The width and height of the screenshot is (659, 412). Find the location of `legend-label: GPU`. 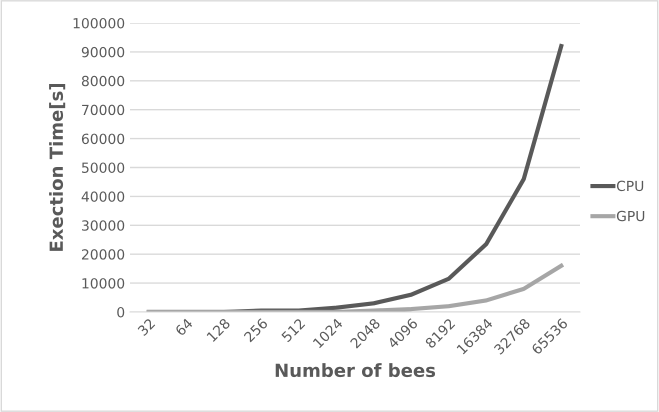

legend-label: GPU is located at coordinates (630, 216).